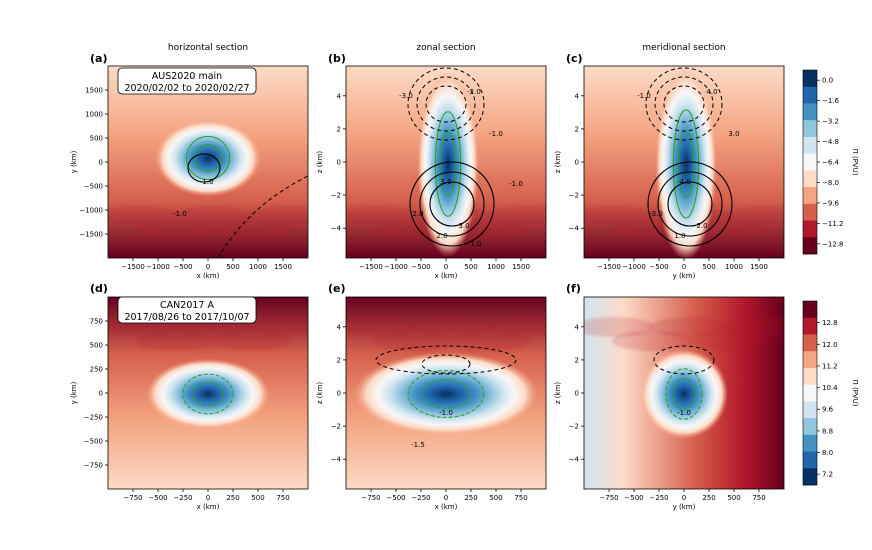 Image resolution: width=872 pixels, height=550 pixels. I want to click on x-tick-label: −1000, so click(158, 267).